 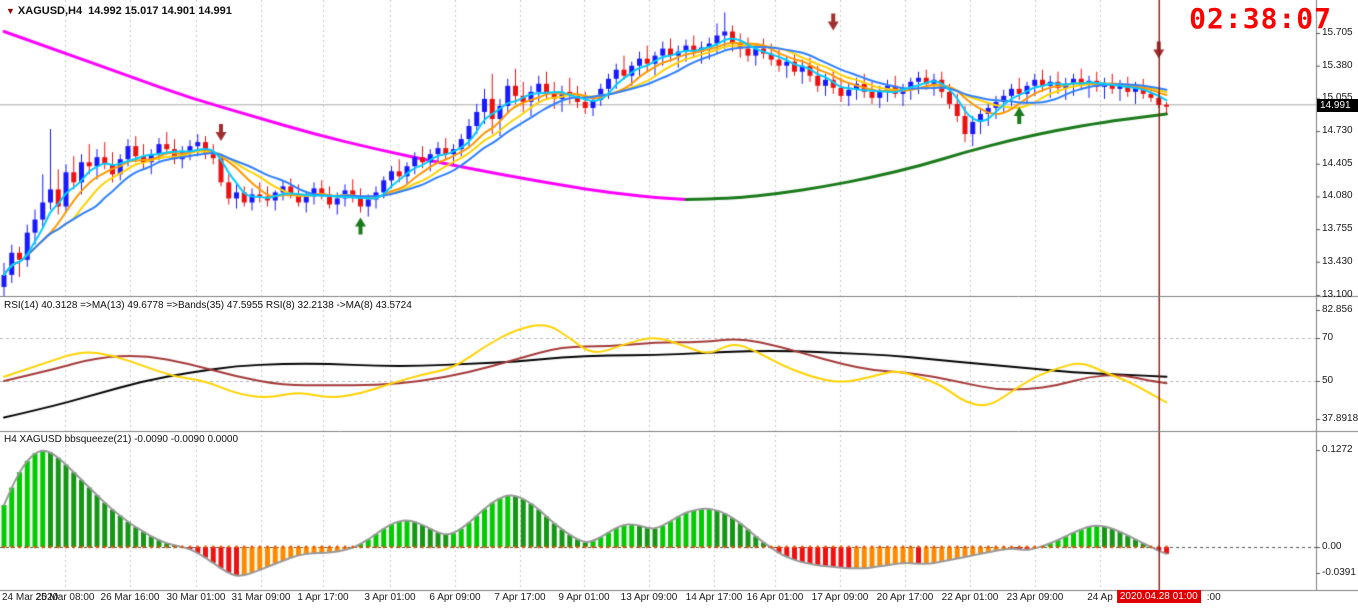 I want to click on symbol-name: XAGUSD,H4, so click(x=50, y=11).